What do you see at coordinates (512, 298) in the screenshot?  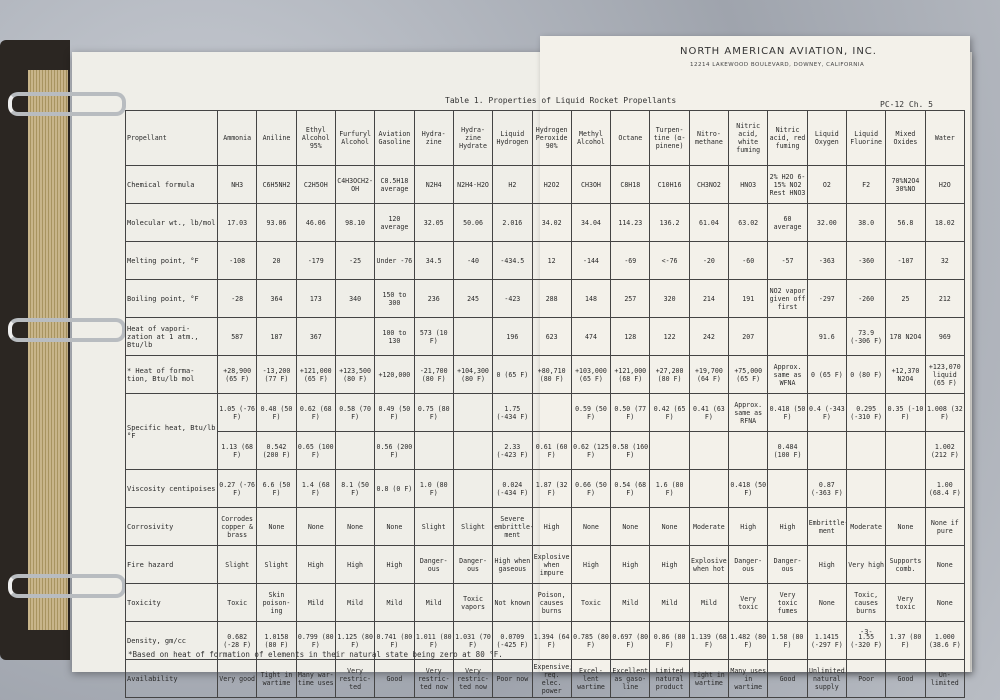 I see `table-cell: -423` at bounding box center [512, 298].